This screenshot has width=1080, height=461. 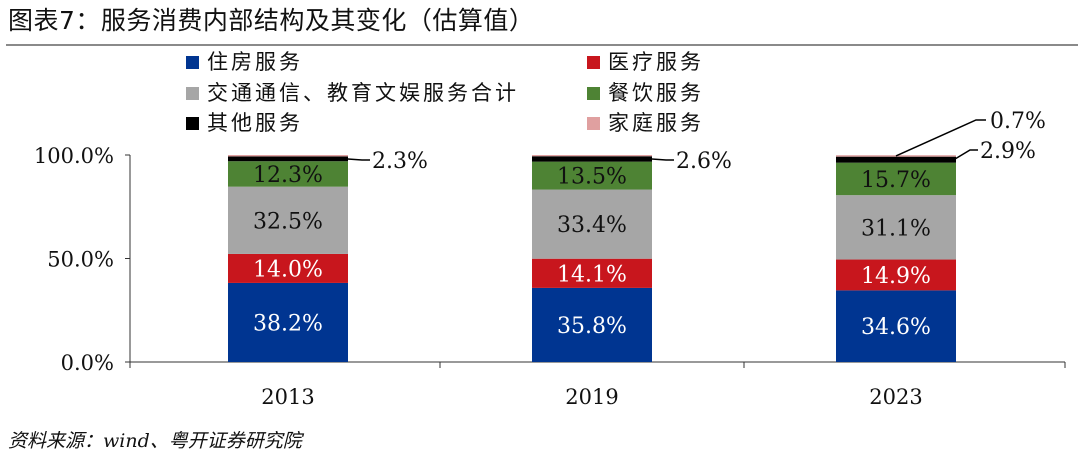 I want to click on legend-label: 家庭服务, so click(x=656, y=123).